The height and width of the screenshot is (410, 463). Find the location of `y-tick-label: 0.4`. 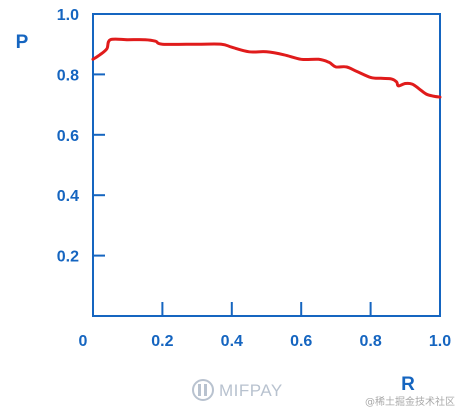

y-tick-label: 0.4 is located at coordinates (68, 196).